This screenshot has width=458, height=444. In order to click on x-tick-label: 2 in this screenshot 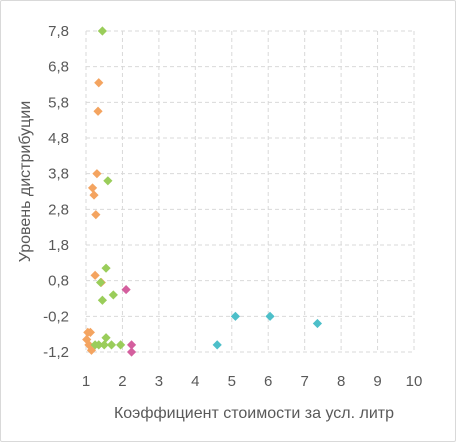, I will do `click(122, 381)`.